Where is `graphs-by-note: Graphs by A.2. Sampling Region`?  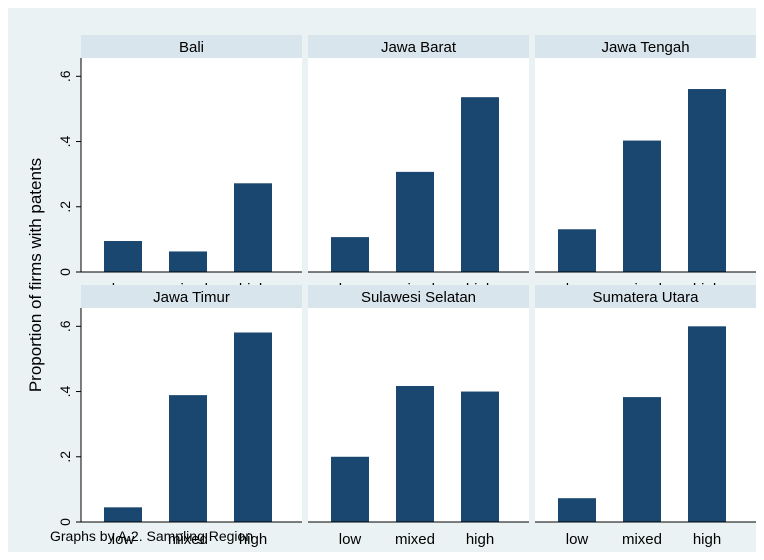
graphs-by-note: Graphs by A.2. Sampling Region is located at coordinates (151, 536).